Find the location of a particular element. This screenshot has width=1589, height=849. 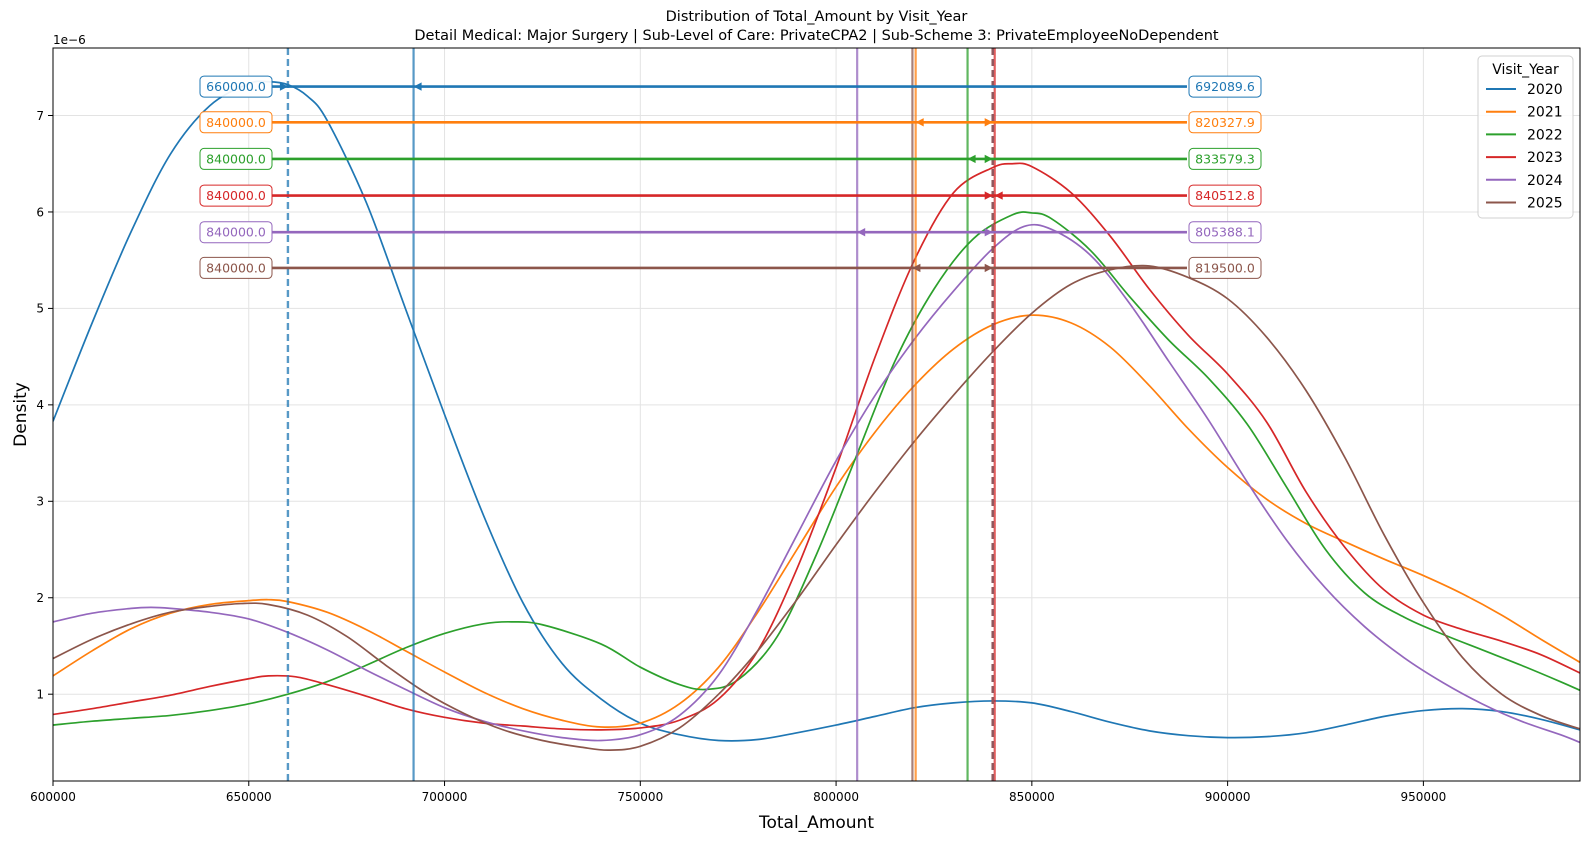

mean-label-2020-text: 692089.6 is located at coordinates (1225, 86).